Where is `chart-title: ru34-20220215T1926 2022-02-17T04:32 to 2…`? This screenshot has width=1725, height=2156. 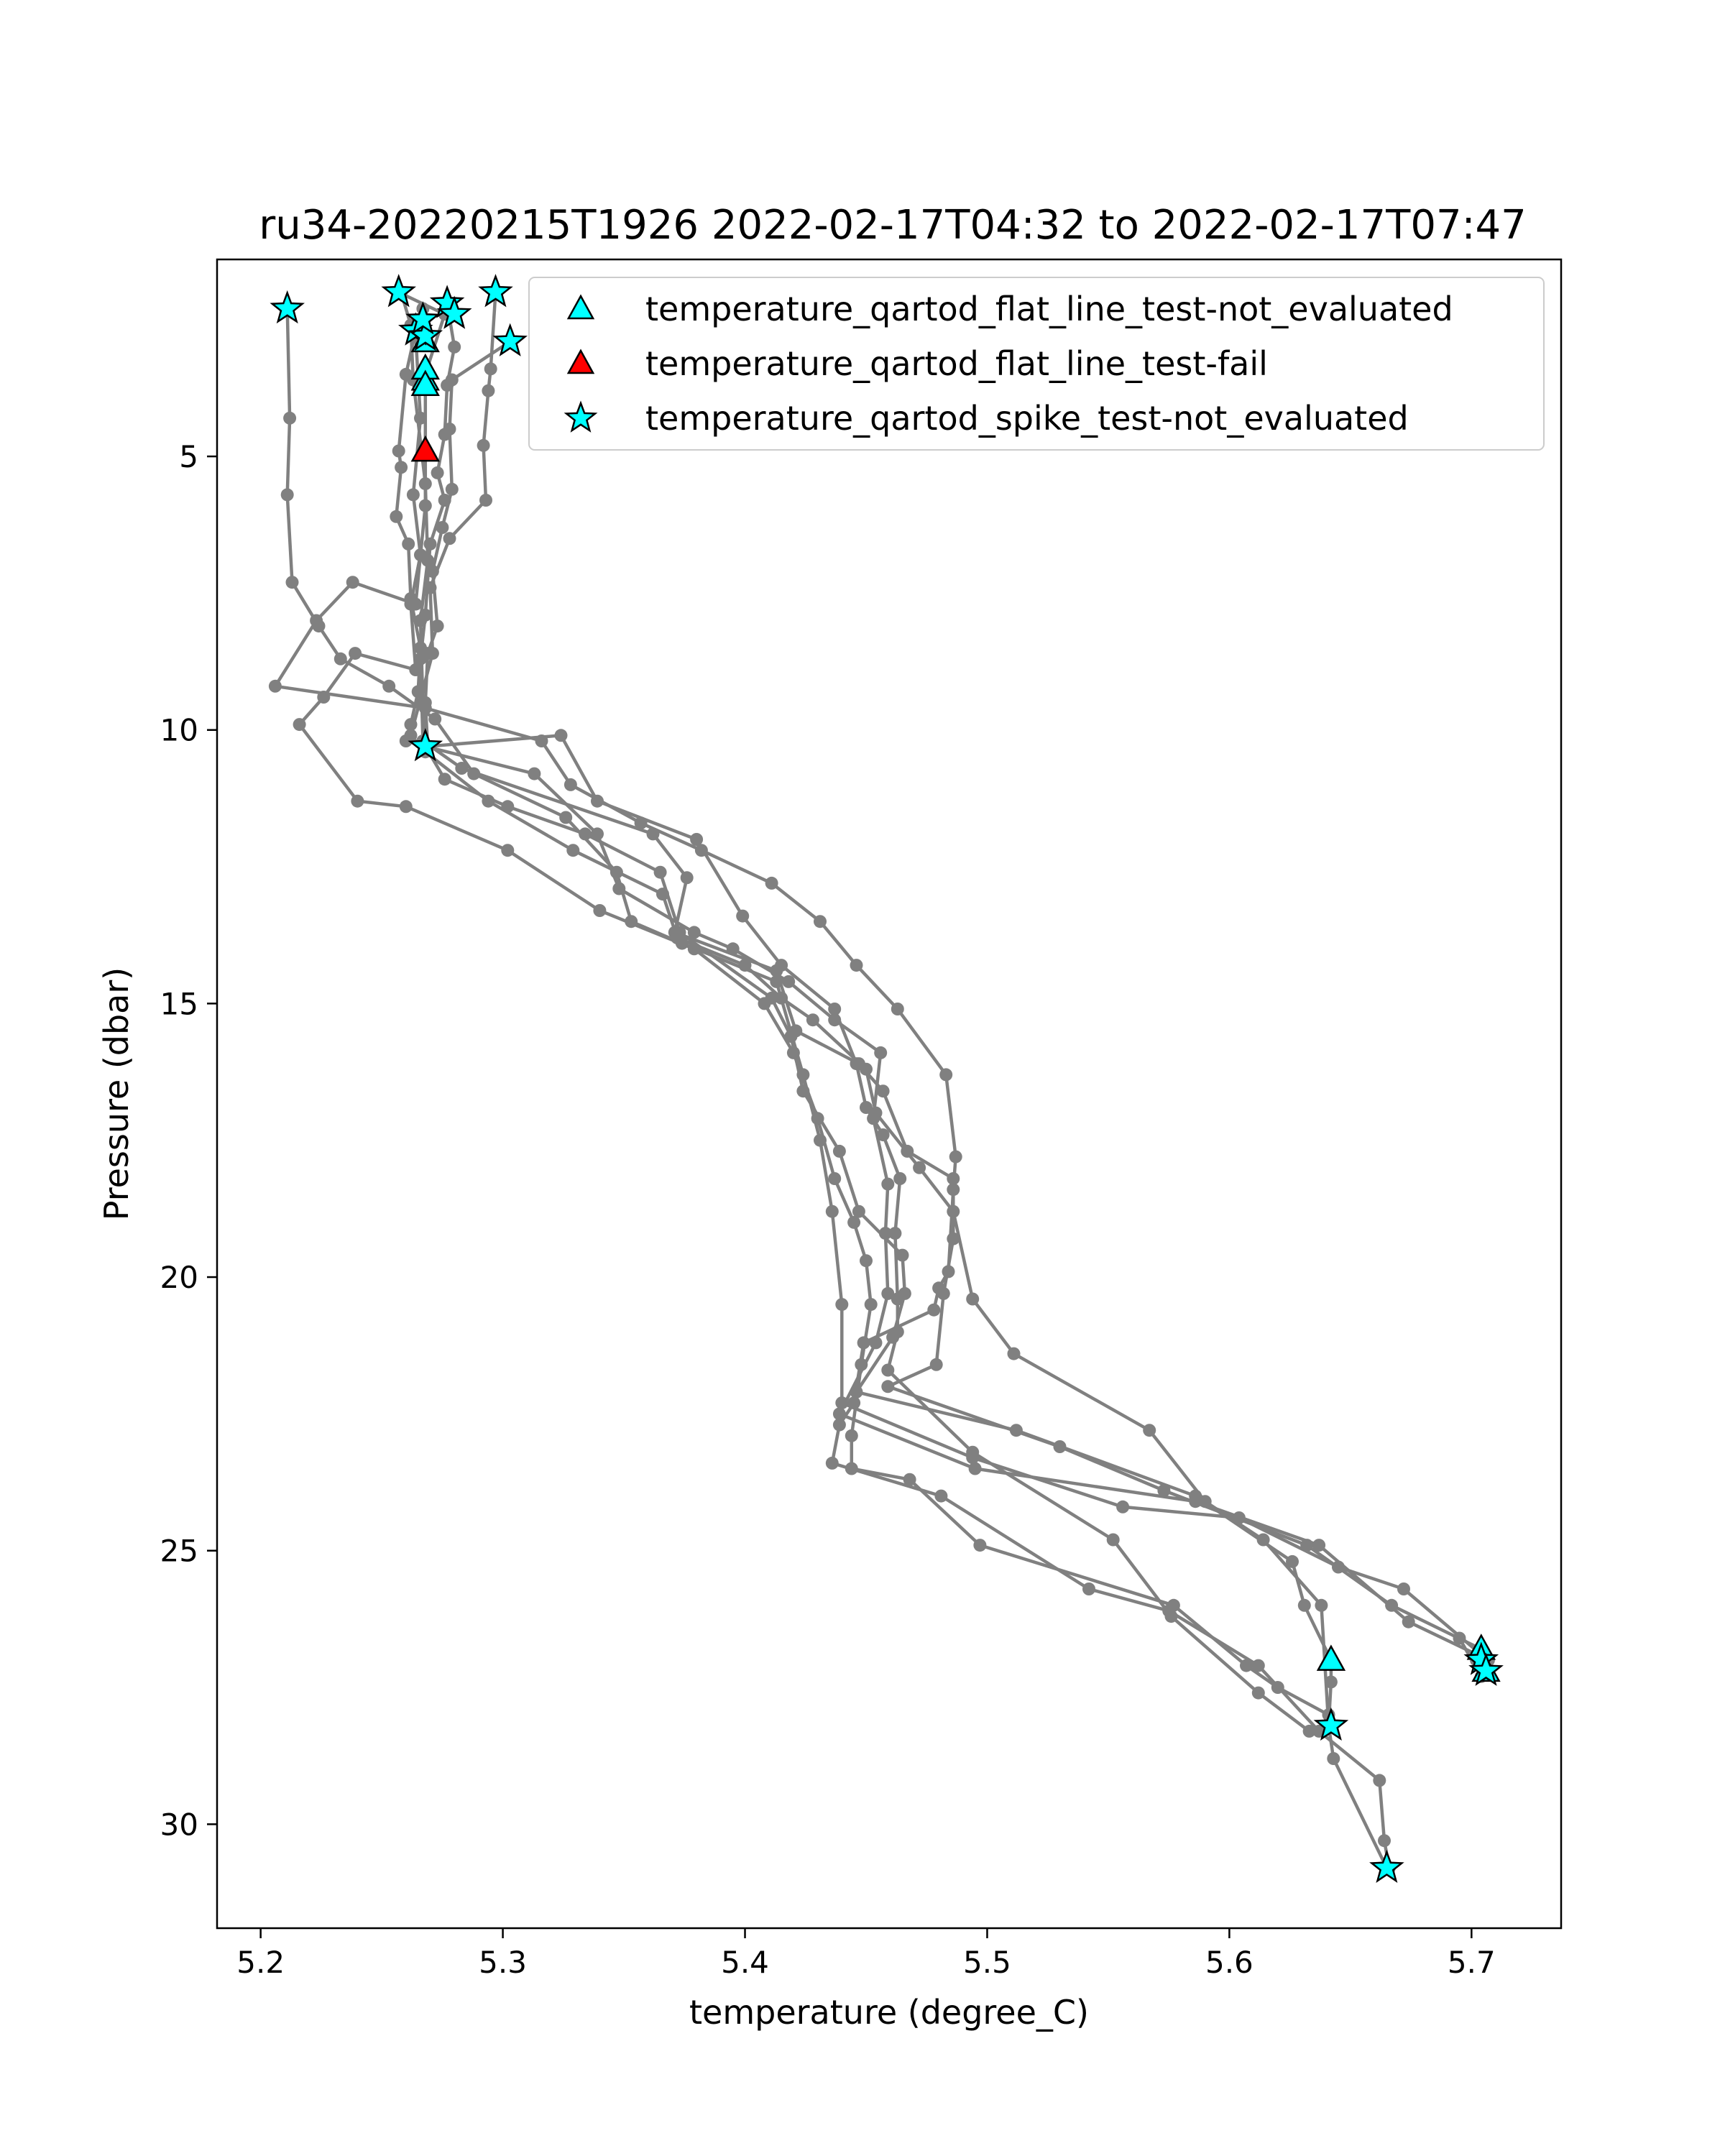
chart-title: ru34-20220215T1926 2022-02-17T04:32 to 2… is located at coordinates (892, 225).